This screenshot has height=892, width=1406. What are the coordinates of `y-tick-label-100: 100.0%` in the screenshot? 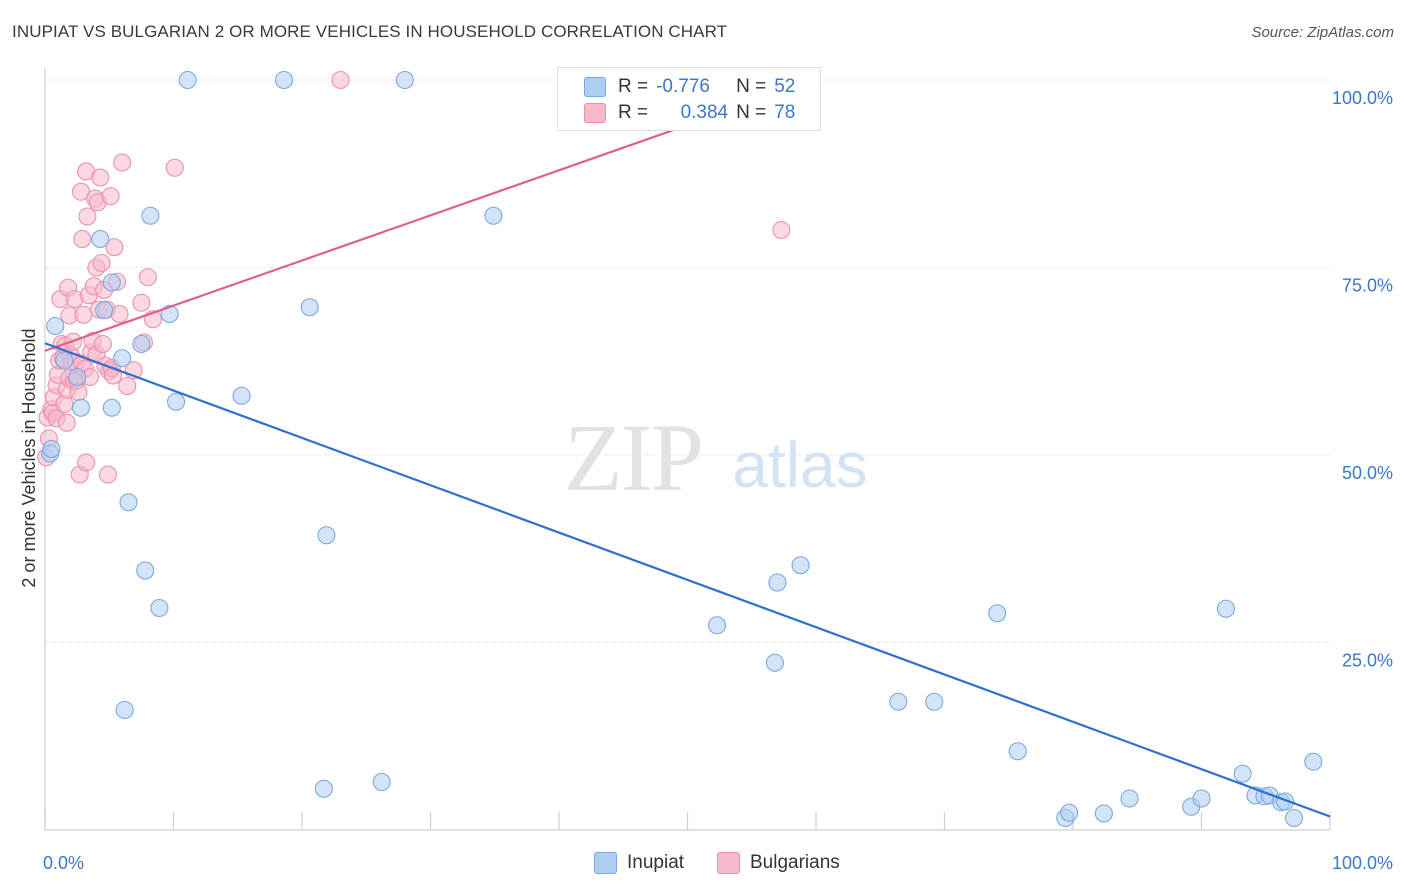 It's located at (1362, 98).